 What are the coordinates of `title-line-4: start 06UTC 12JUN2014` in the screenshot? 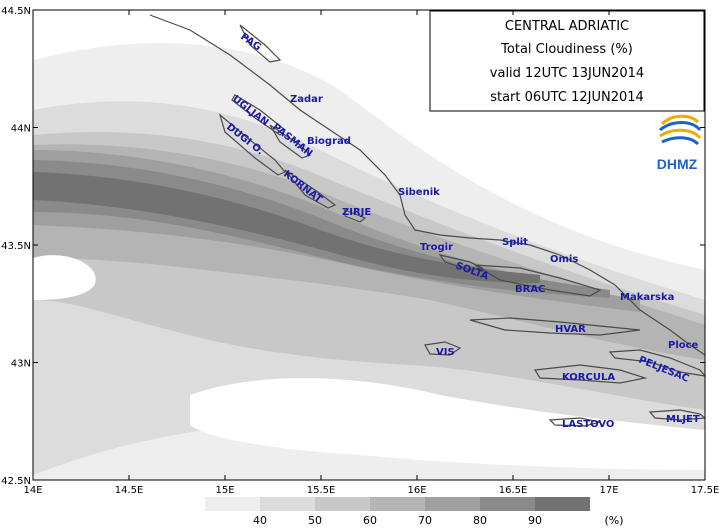 It's located at (567, 97).